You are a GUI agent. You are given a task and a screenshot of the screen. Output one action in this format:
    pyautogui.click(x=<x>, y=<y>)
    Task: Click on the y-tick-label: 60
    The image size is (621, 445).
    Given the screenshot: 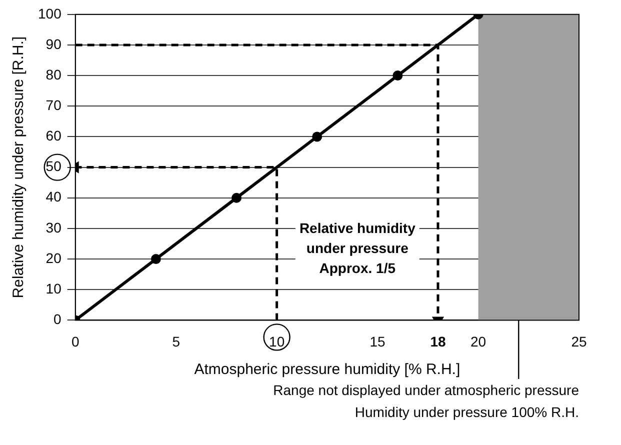 What is the action you would take?
    pyautogui.click(x=54, y=136)
    